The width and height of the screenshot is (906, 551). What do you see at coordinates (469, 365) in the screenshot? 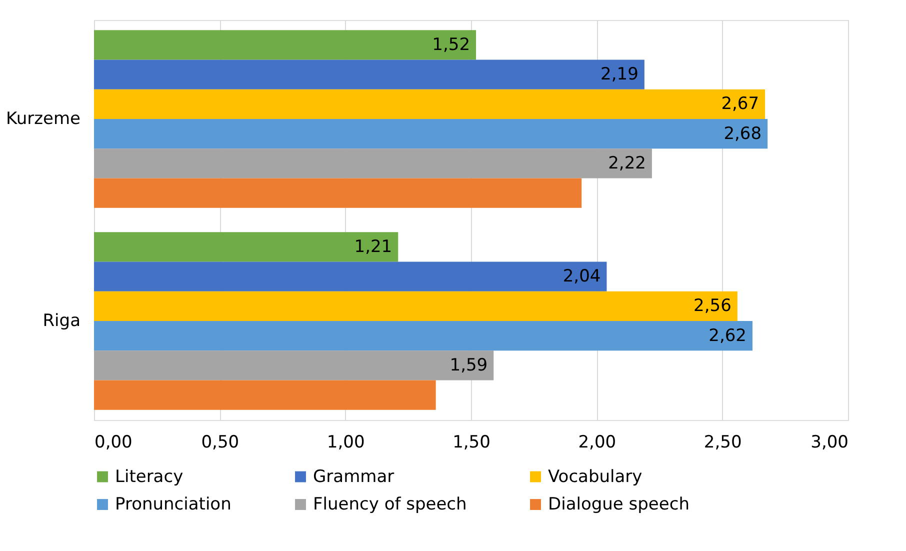
I see `data-label: 1,59` at bounding box center [469, 365].